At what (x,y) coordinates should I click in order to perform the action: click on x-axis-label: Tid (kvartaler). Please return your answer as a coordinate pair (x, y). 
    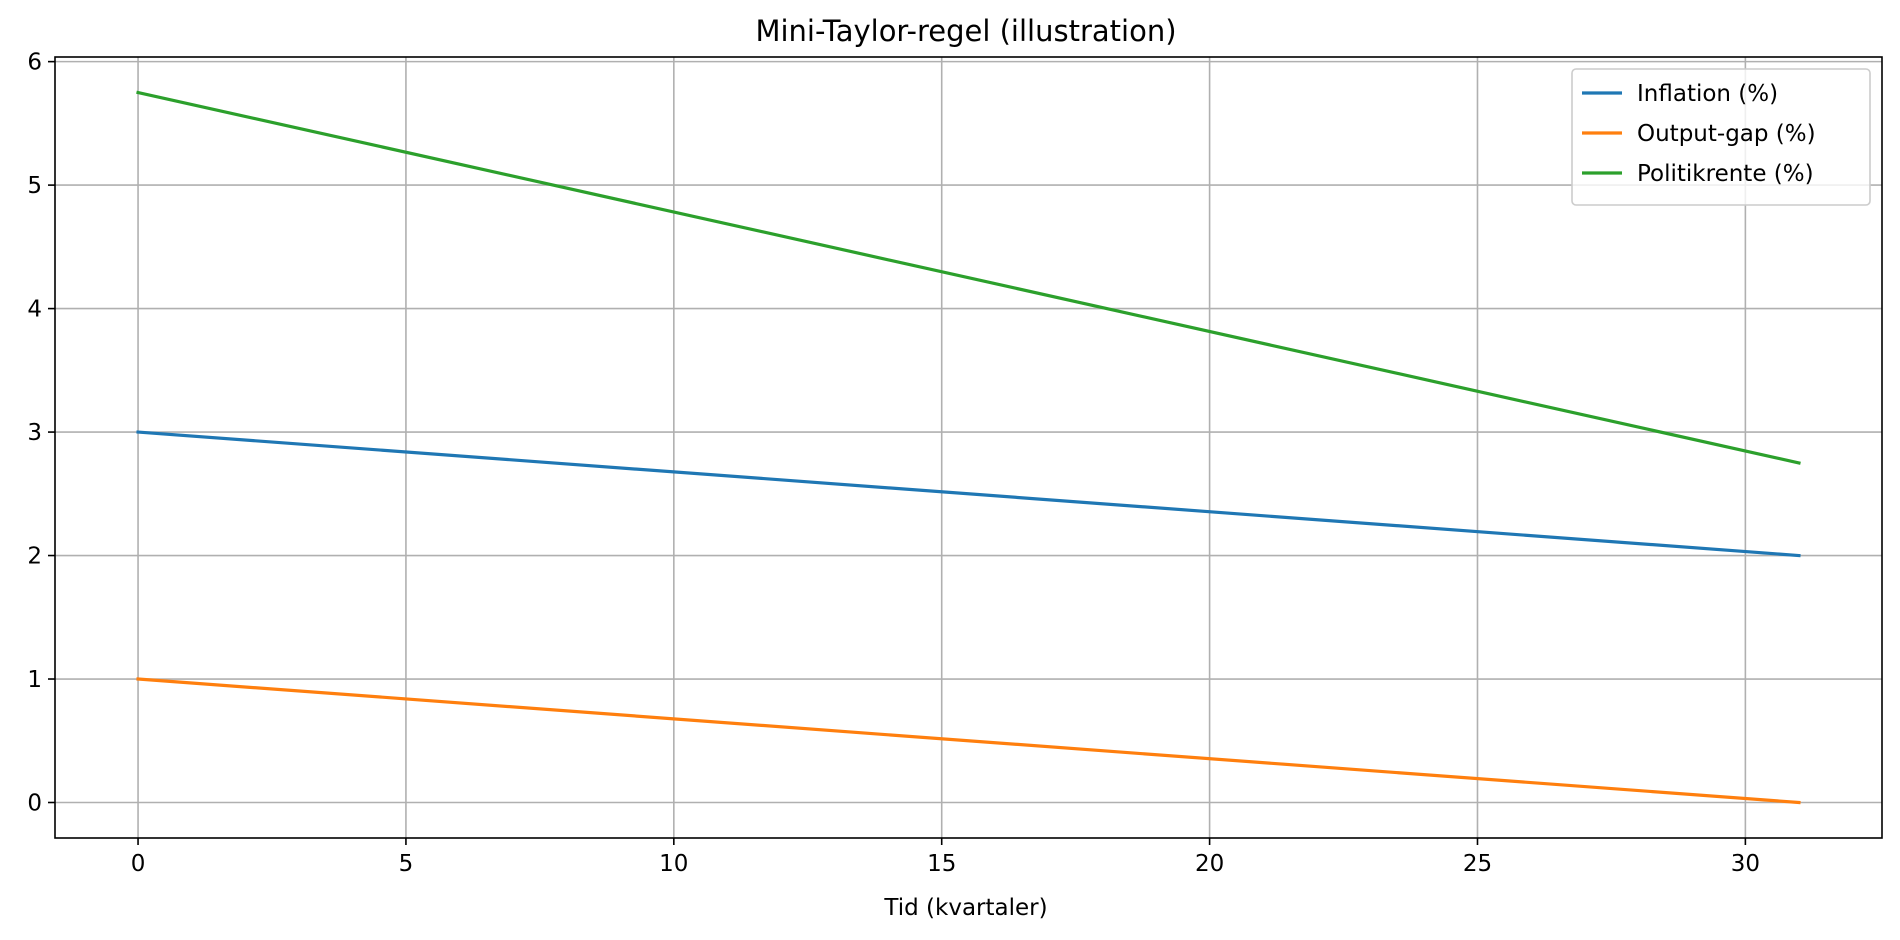
    Looking at the image, I should click on (965, 908).